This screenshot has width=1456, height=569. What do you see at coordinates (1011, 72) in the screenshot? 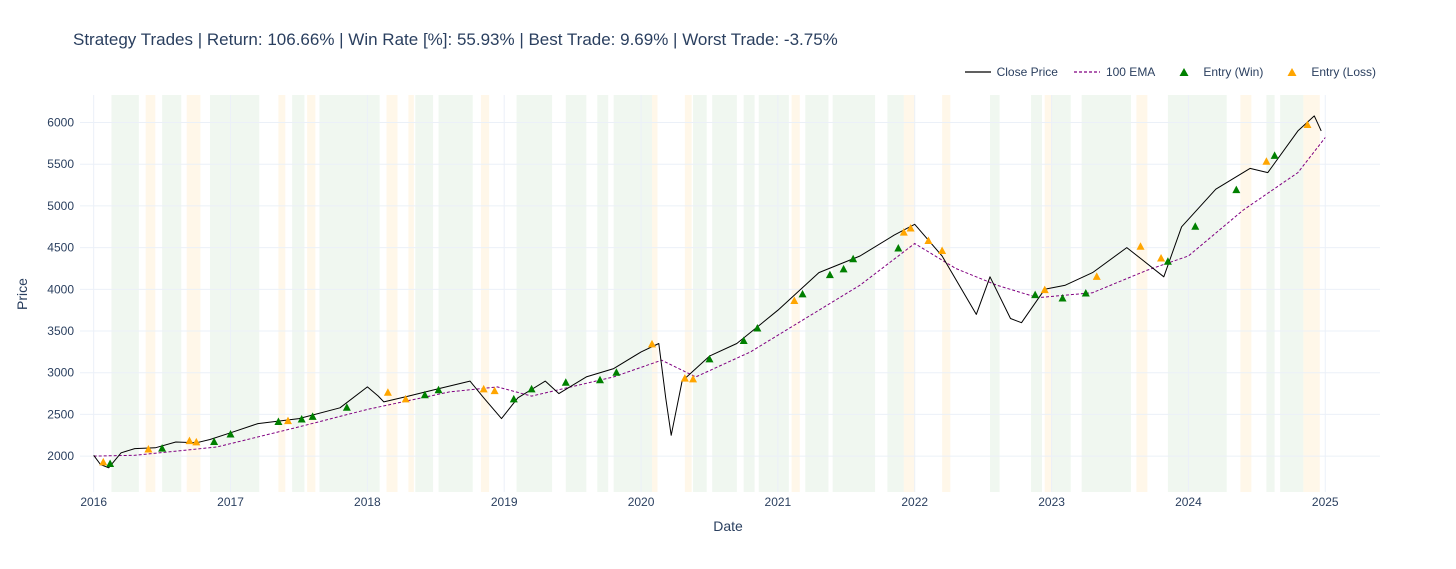
I see `legend-item-close-price: Close Price` at bounding box center [1011, 72].